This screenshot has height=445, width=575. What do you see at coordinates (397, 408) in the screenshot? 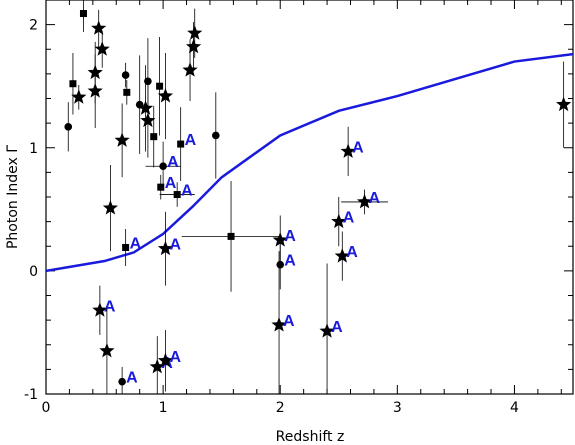
I see `x-tick-label: 3` at bounding box center [397, 408].